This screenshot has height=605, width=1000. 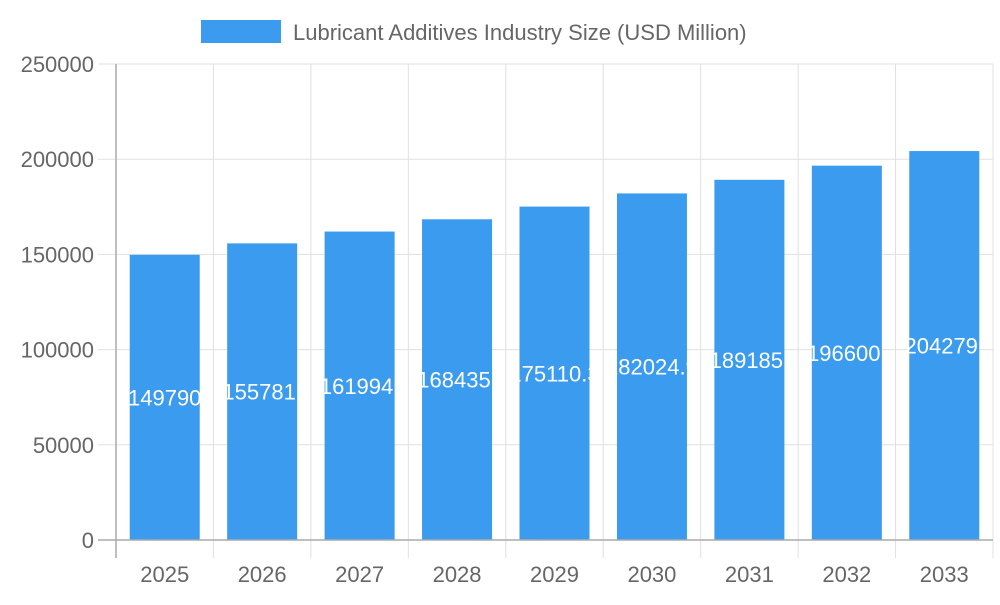 What do you see at coordinates (749, 574) in the screenshot?
I see `x-tick-label: 2031` at bounding box center [749, 574].